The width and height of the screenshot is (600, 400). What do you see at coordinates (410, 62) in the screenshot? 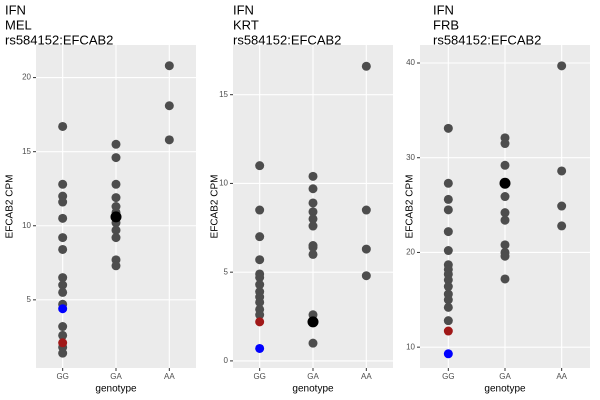
I see `y-tick-label: 40` at bounding box center [410, 62].